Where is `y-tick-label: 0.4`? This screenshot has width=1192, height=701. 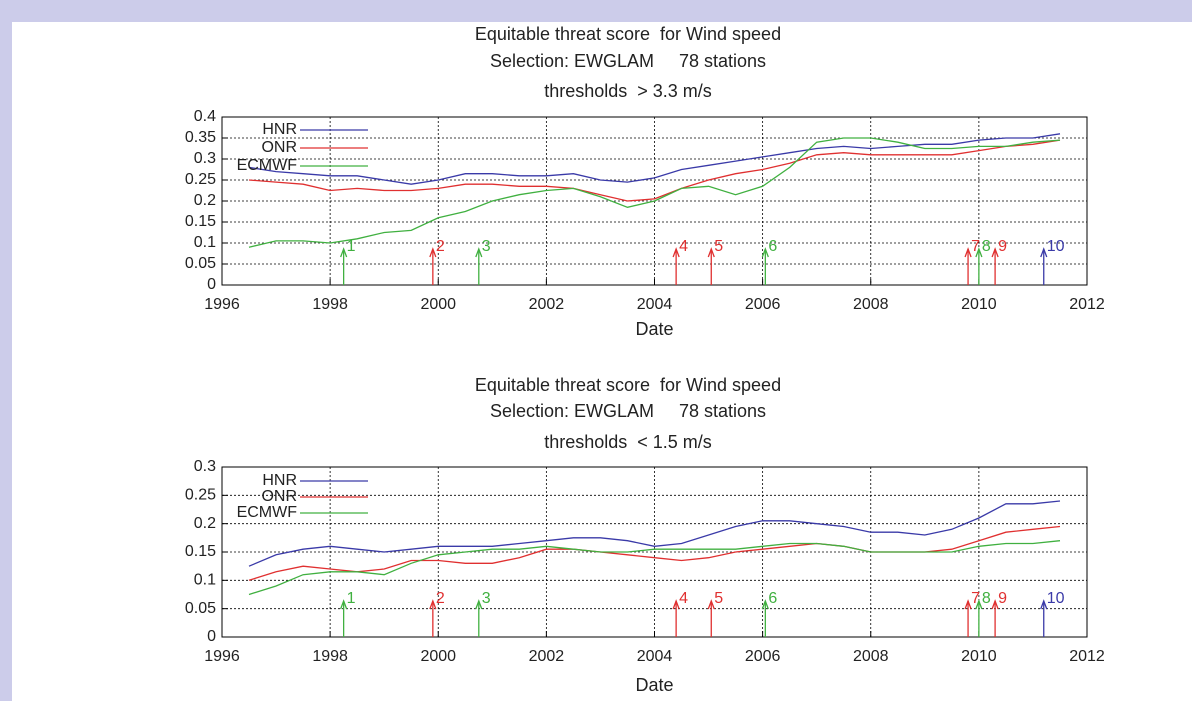 y-tick-label: 0.4 is located at coordinates (205, 116).